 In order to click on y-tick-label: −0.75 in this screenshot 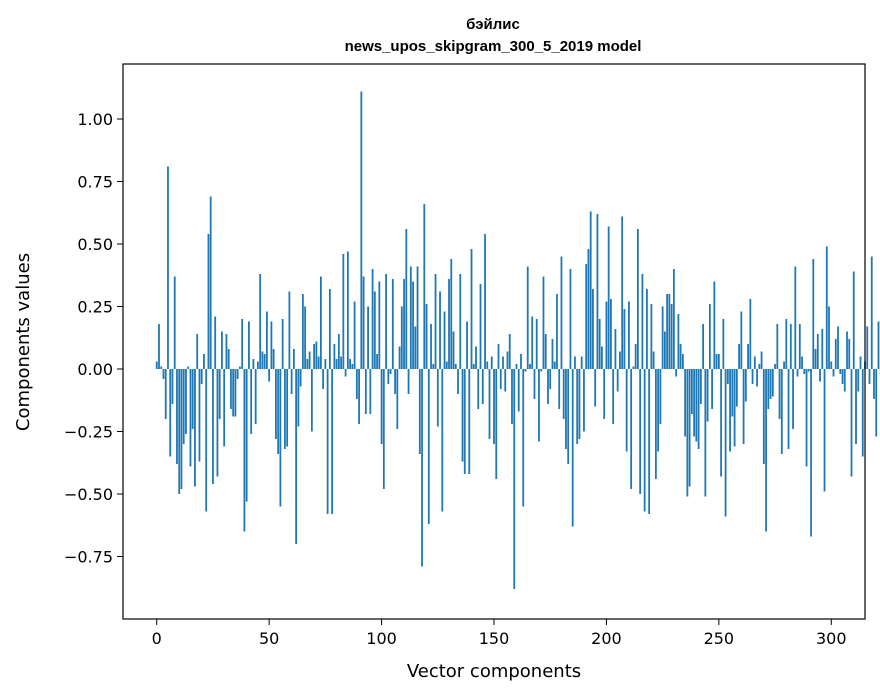, I will do `click(88, 557)`.